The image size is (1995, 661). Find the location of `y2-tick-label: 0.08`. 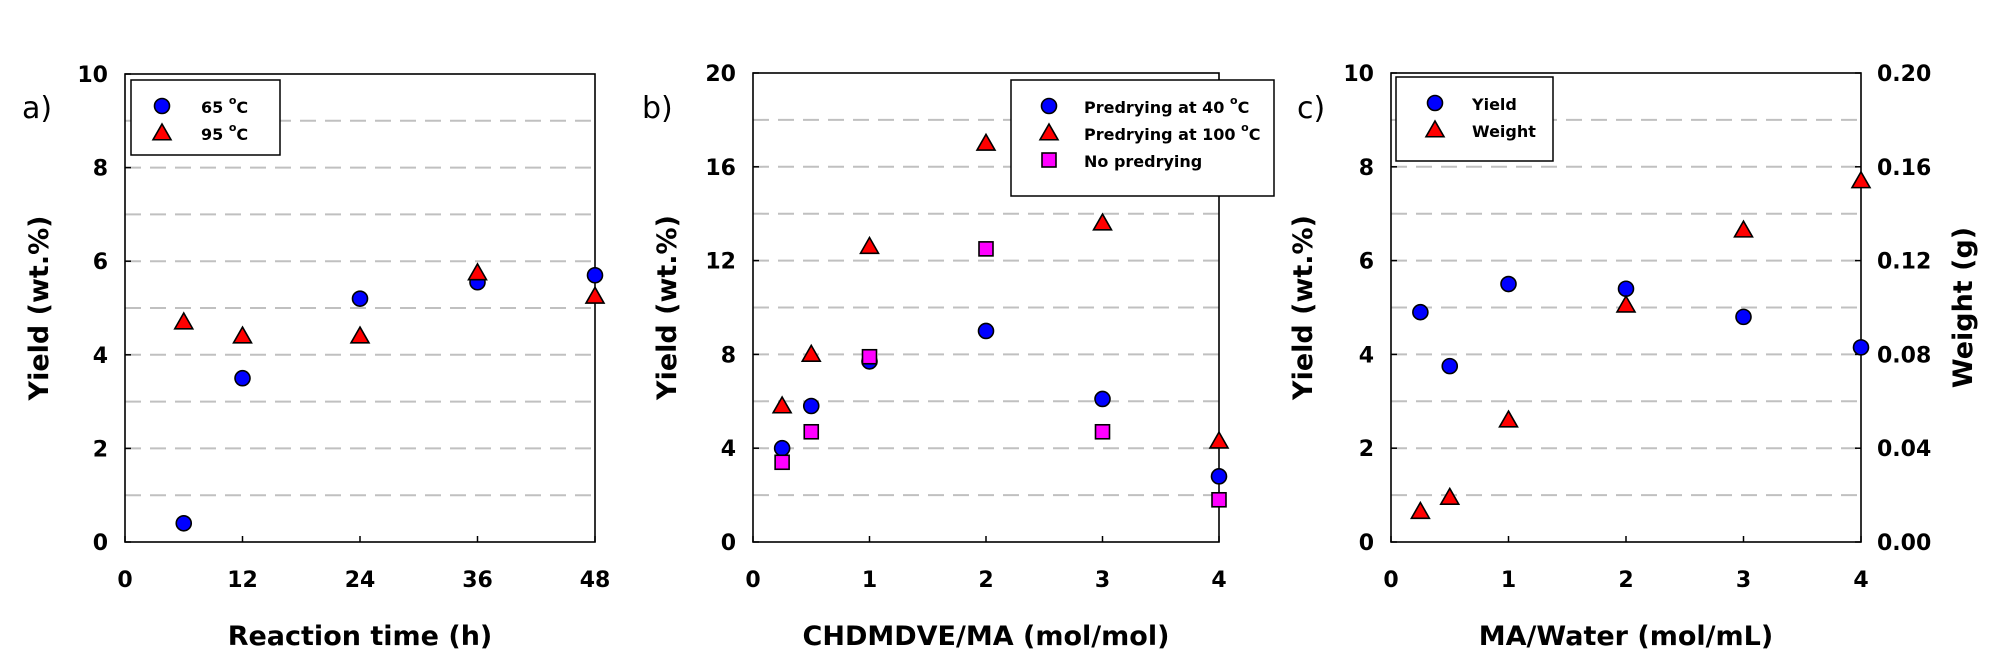

y2-tick-label: 0.08 is located at coordinates (1904, 355).